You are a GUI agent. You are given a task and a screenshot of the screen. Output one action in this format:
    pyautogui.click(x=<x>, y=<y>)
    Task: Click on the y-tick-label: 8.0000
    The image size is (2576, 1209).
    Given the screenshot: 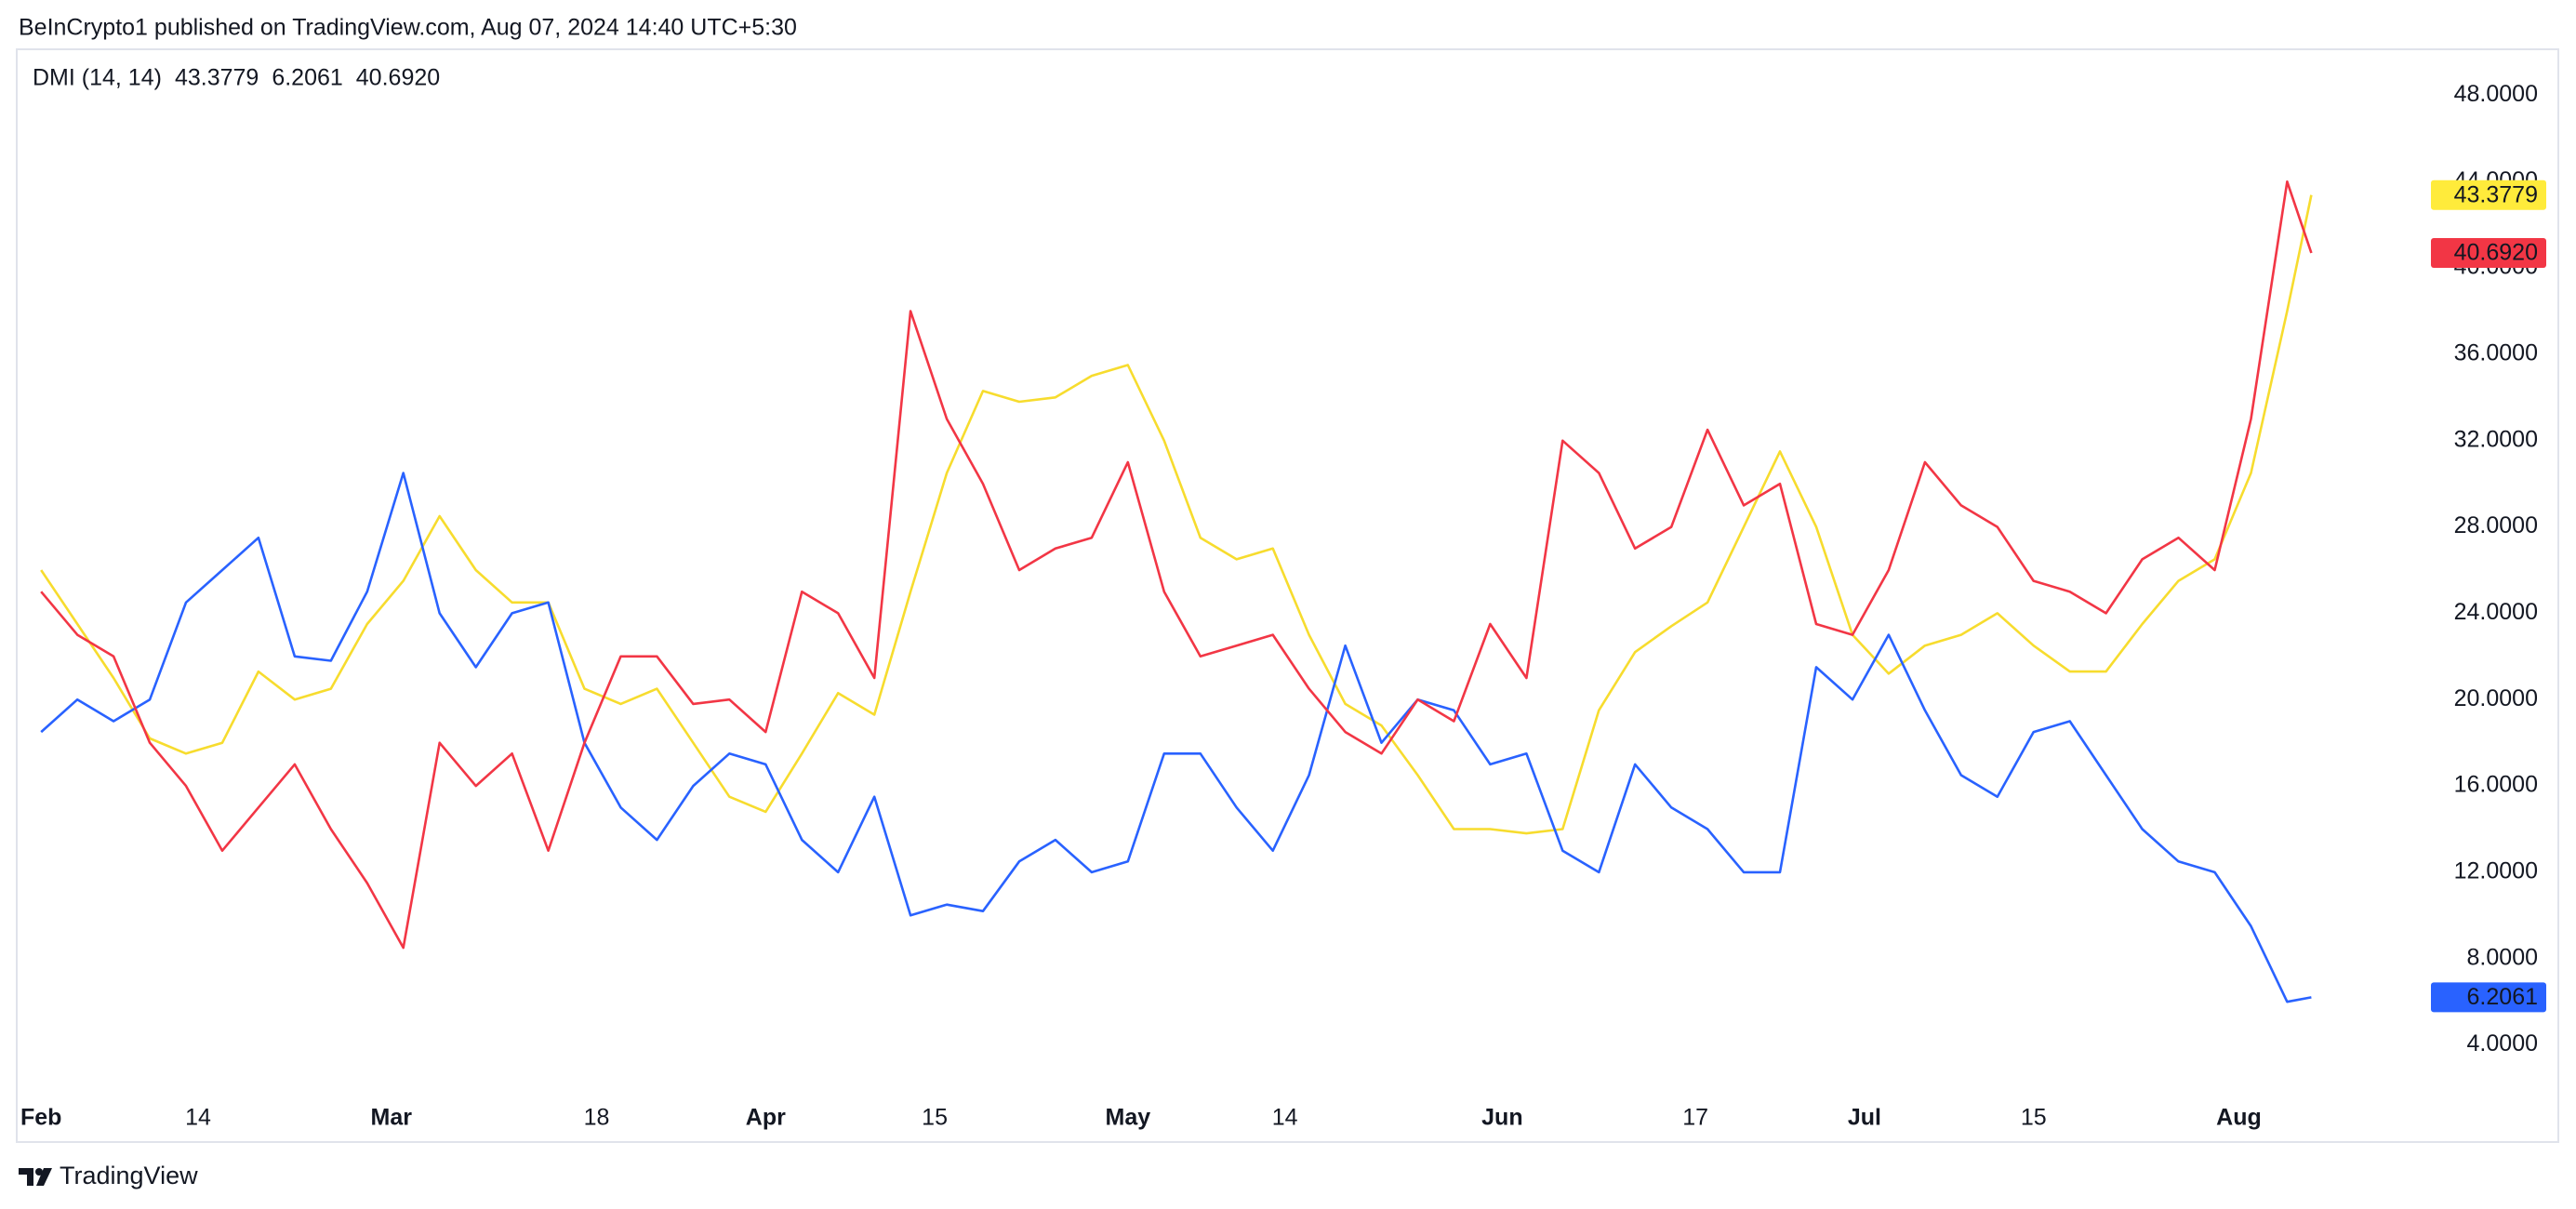 What is the action you would take?
    pyautogui.click(x=2502, y=957)
    